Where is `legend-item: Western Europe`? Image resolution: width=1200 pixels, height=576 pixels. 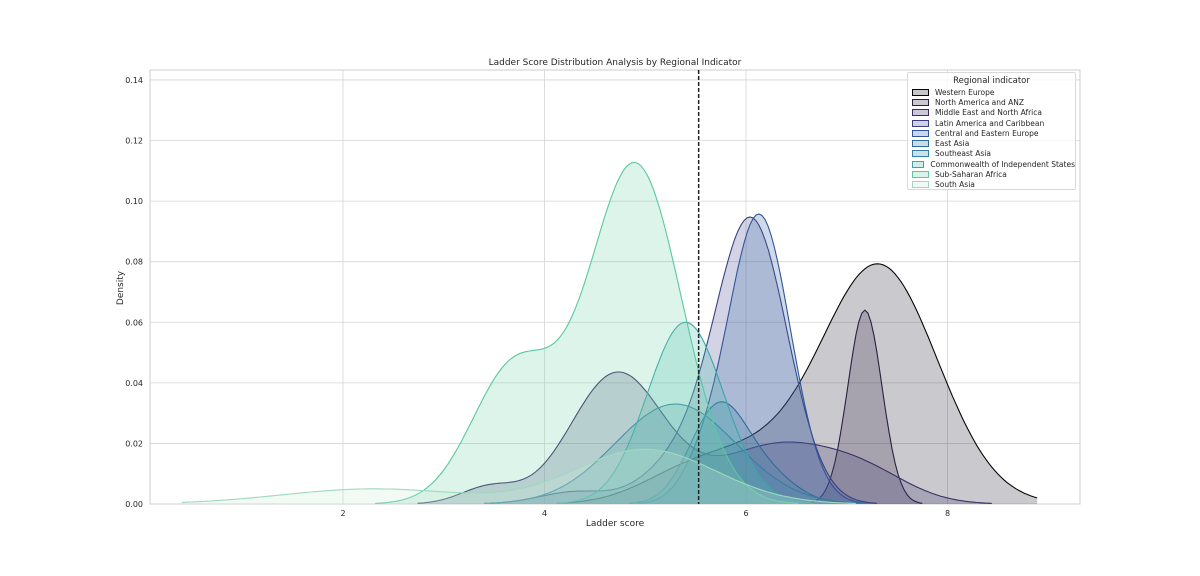 legend-item: Western Europe is located at coordinates (991, 92).